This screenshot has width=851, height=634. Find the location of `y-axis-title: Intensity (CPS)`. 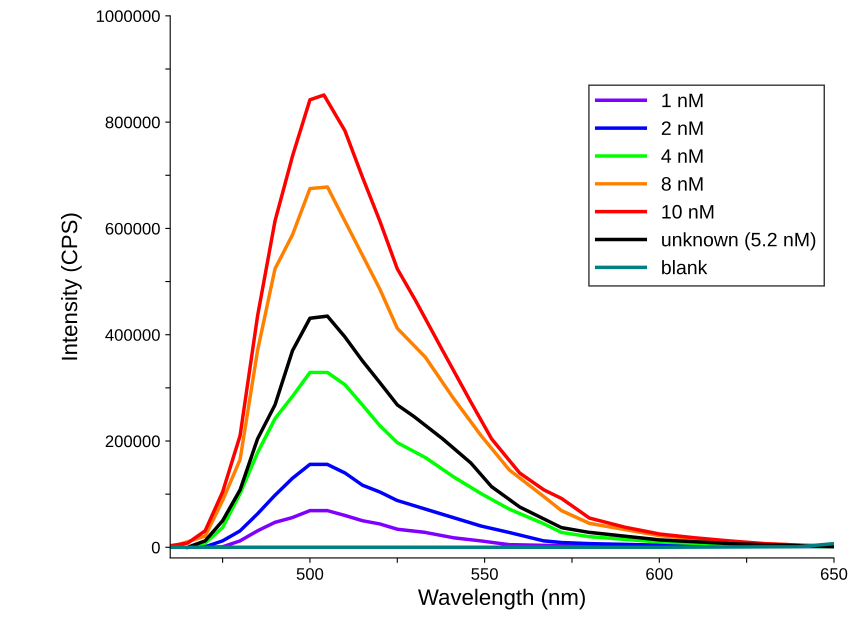

y-axis-title: Intensity (CPS) is located at coordinates (71, 287).